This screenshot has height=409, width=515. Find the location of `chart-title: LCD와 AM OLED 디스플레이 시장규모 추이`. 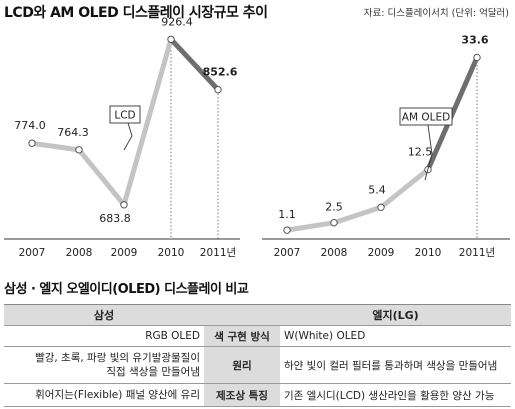

chart-title: LCD와 AM OLED 디스플레이 시장규모 추이 is located at coordinates (136, 13).